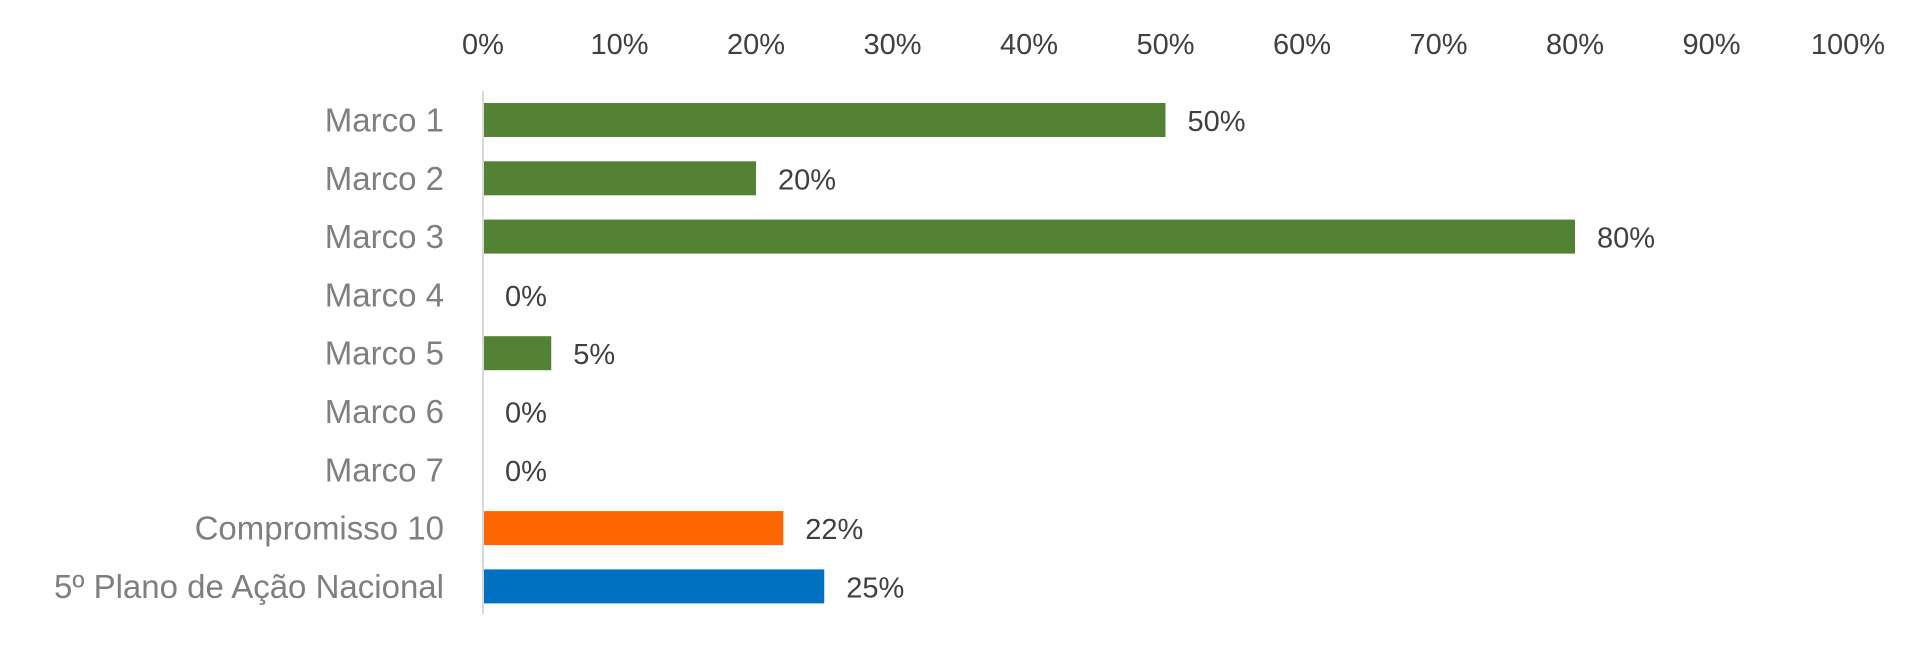 The height and width of the screenshot is (656, 1920). What do you see at coordinates (875, 588) in the screenshot?
I see `data-label: 25%` at bounding box center [875, 588].